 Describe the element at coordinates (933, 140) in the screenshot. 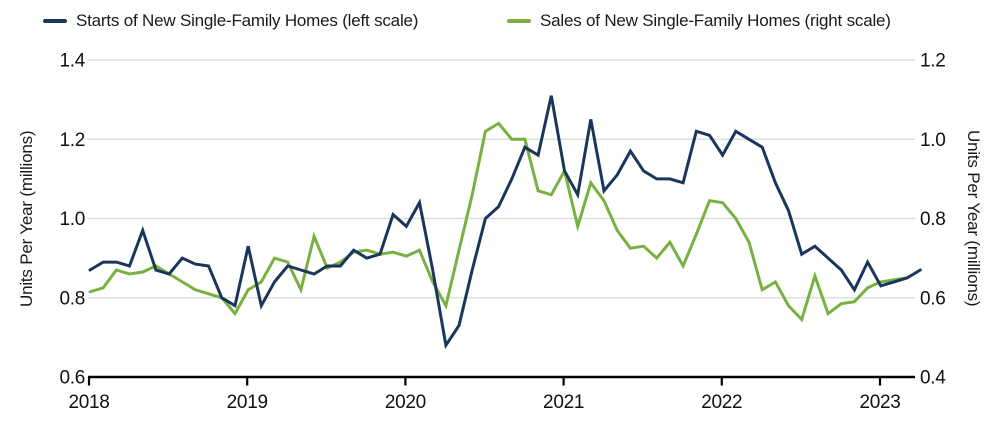

I see `right-axis-tick-label: 1.0` at that location.